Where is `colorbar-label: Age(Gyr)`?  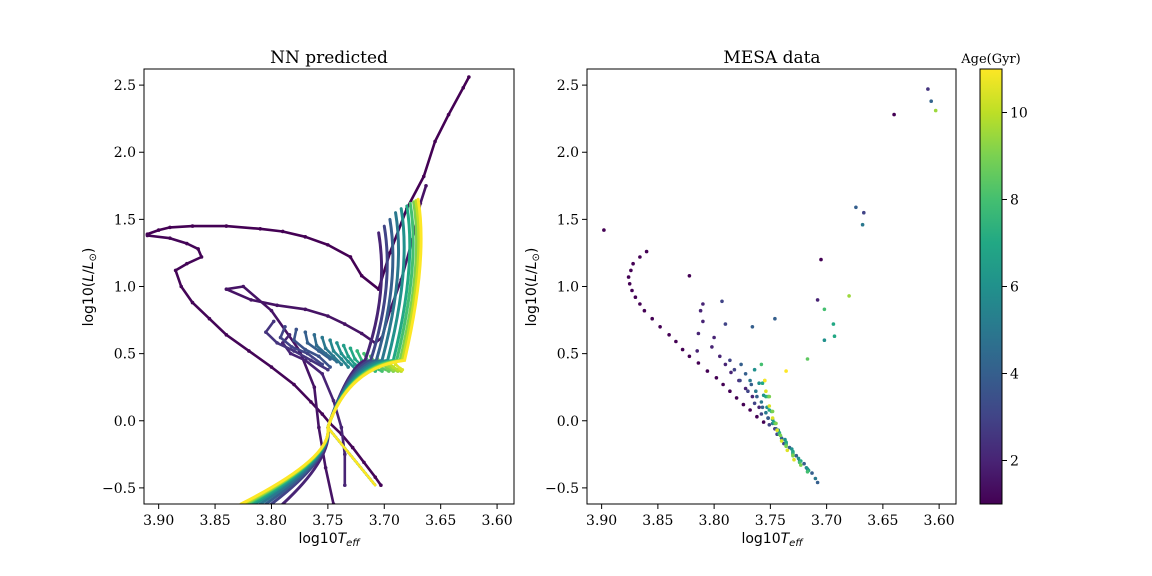 colorbar-label: Age(Gyr) is located at coordinates (990, 59).